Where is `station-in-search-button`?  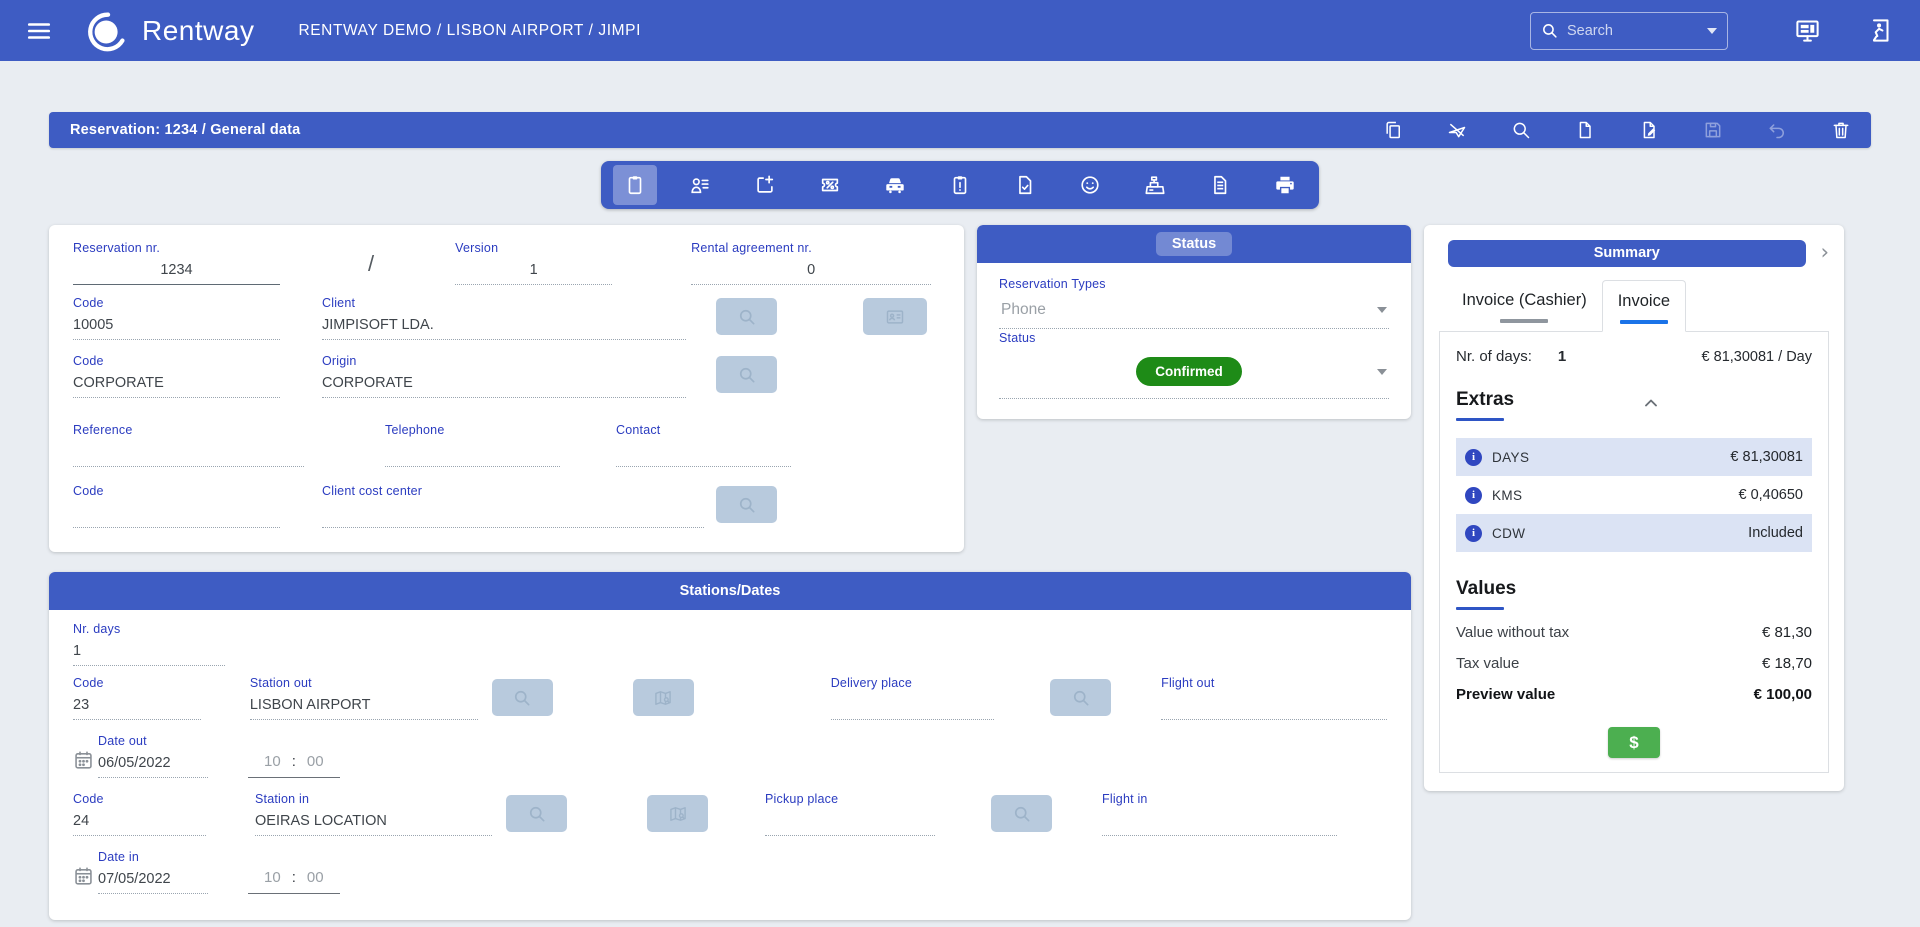
station-in-search-button is located at coordinates (536, 813).